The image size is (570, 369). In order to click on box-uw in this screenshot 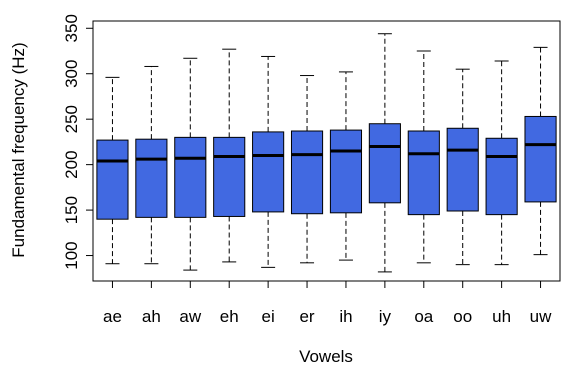, I will do `click(540, 151)`.